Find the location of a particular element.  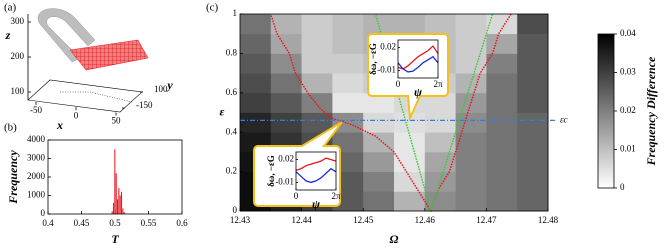

x-tick-label: 12.46 is located at coordinates (425, 220).